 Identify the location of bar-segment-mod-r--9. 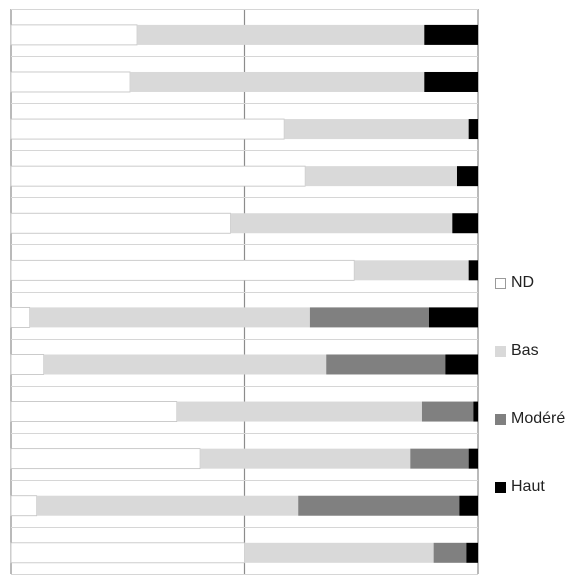
(447, 411).